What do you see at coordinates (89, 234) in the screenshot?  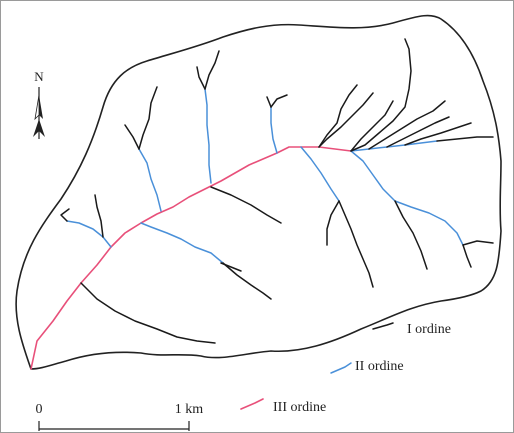 I see `stream-order-2-h` at bounding box center [89, 234].